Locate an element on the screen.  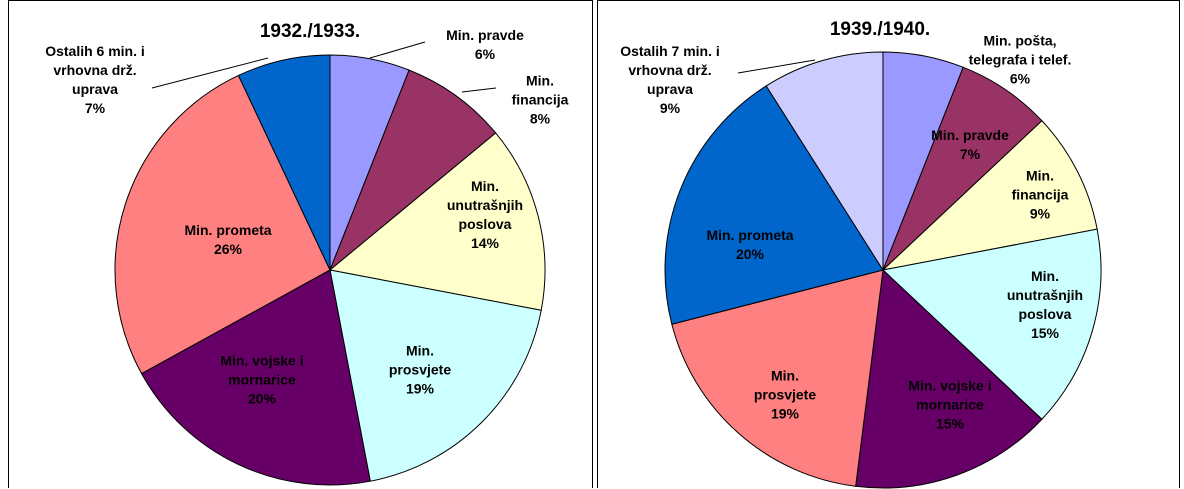
slice-label: Min. vojske i mornarice 15% is located at coordinates (950, 405).